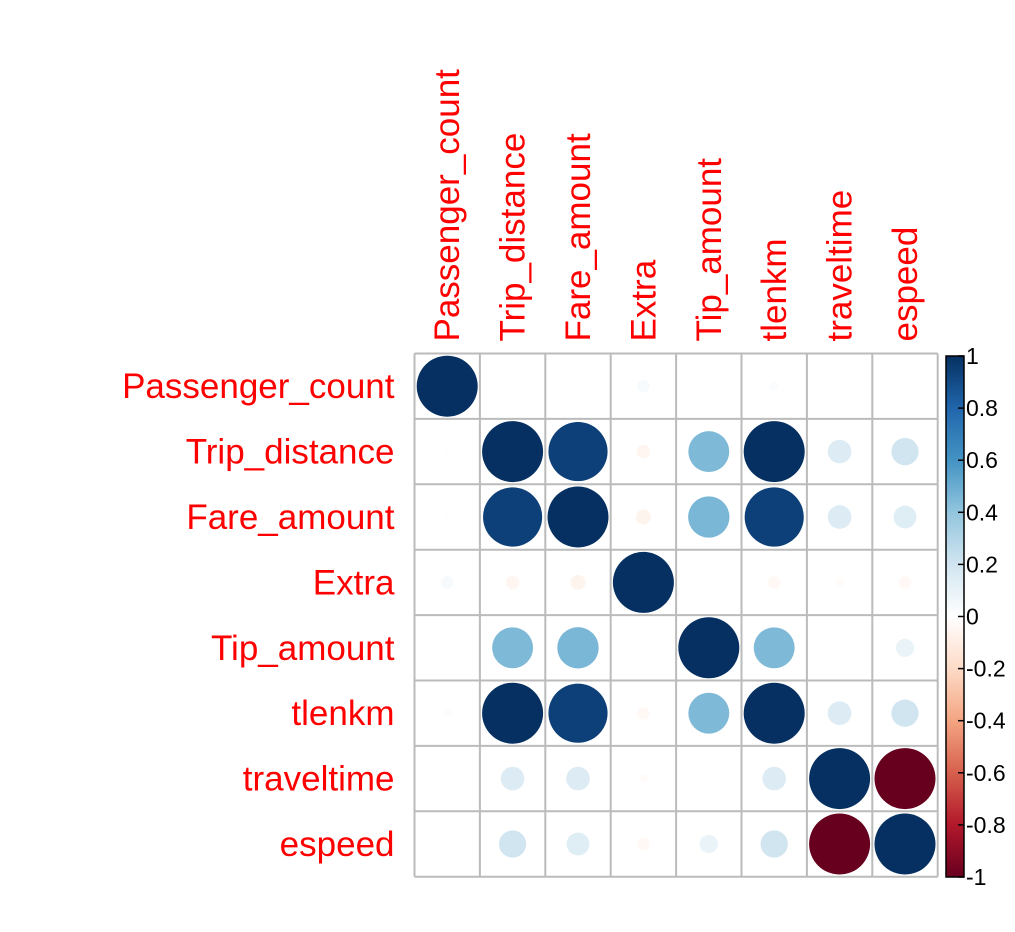 The height and width of the screenshot is (932, 1015). What do you see at coordinates (512, 844) in the screenshot?
I see `corr-circle-espeed-Trip_distance` at bounding box center [512, 844].